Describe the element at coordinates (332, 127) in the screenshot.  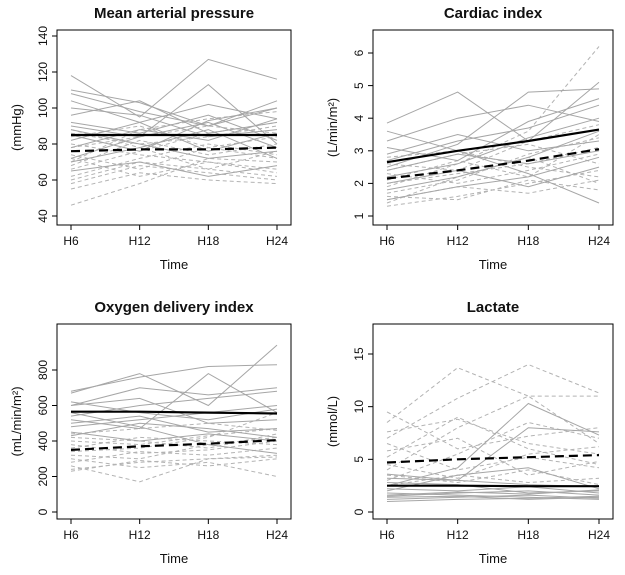
I see `y-axis-label: (L/min/m²)` at that location.